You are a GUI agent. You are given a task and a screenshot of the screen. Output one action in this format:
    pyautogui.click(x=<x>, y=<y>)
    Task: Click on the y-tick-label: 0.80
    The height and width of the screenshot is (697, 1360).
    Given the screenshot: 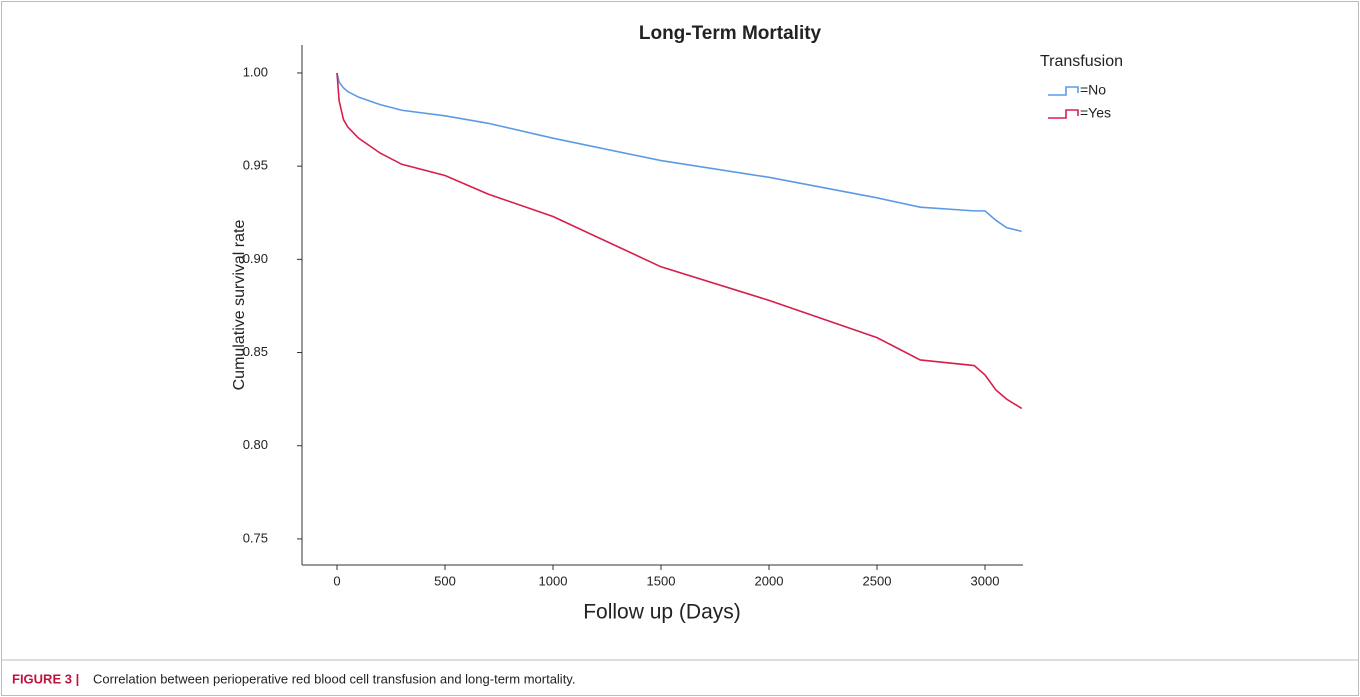 What is the action you would take?
    pyautogui.click(x=255, y=444)
    